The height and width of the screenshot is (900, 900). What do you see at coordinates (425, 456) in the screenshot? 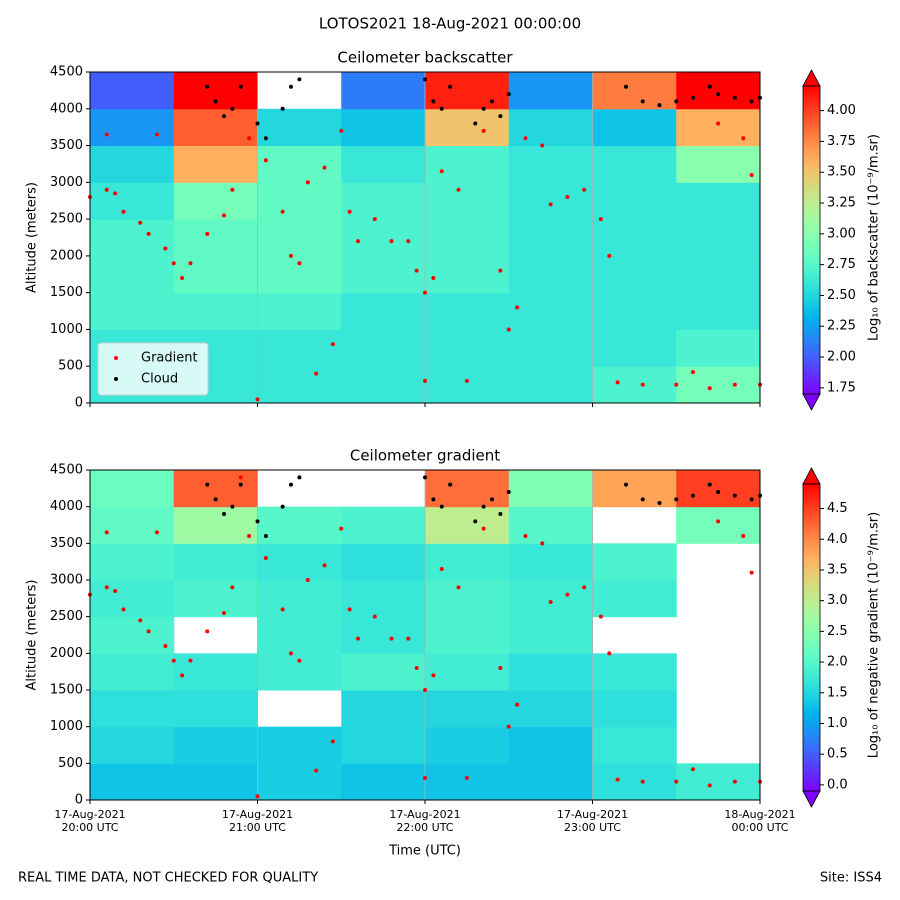
I see `panel-title: Ceilometer gradient` at bounding box center [425, 456].